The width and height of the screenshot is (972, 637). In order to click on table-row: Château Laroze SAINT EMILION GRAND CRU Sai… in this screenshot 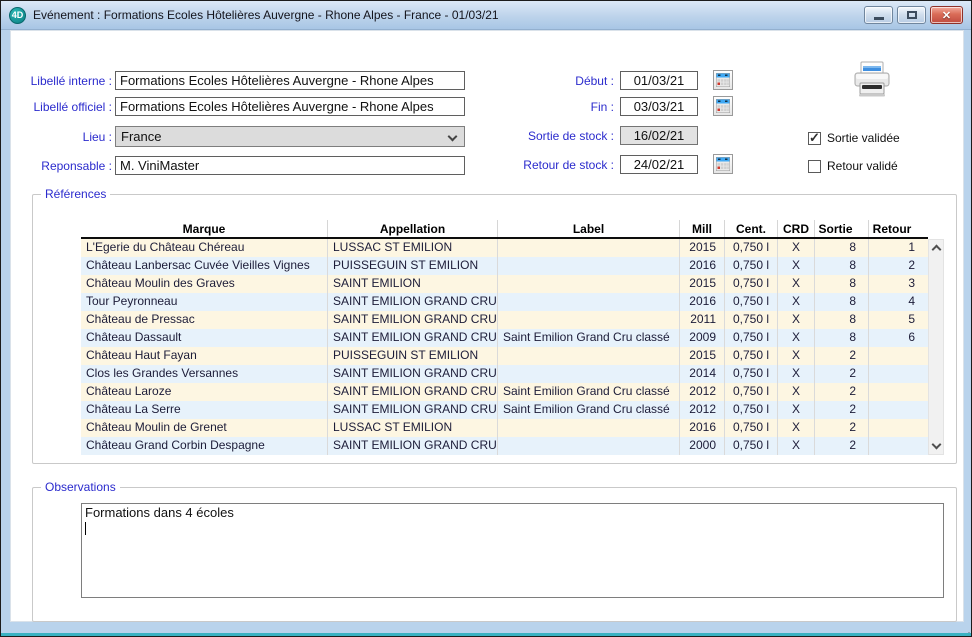, I will do `click(504, 392)`.